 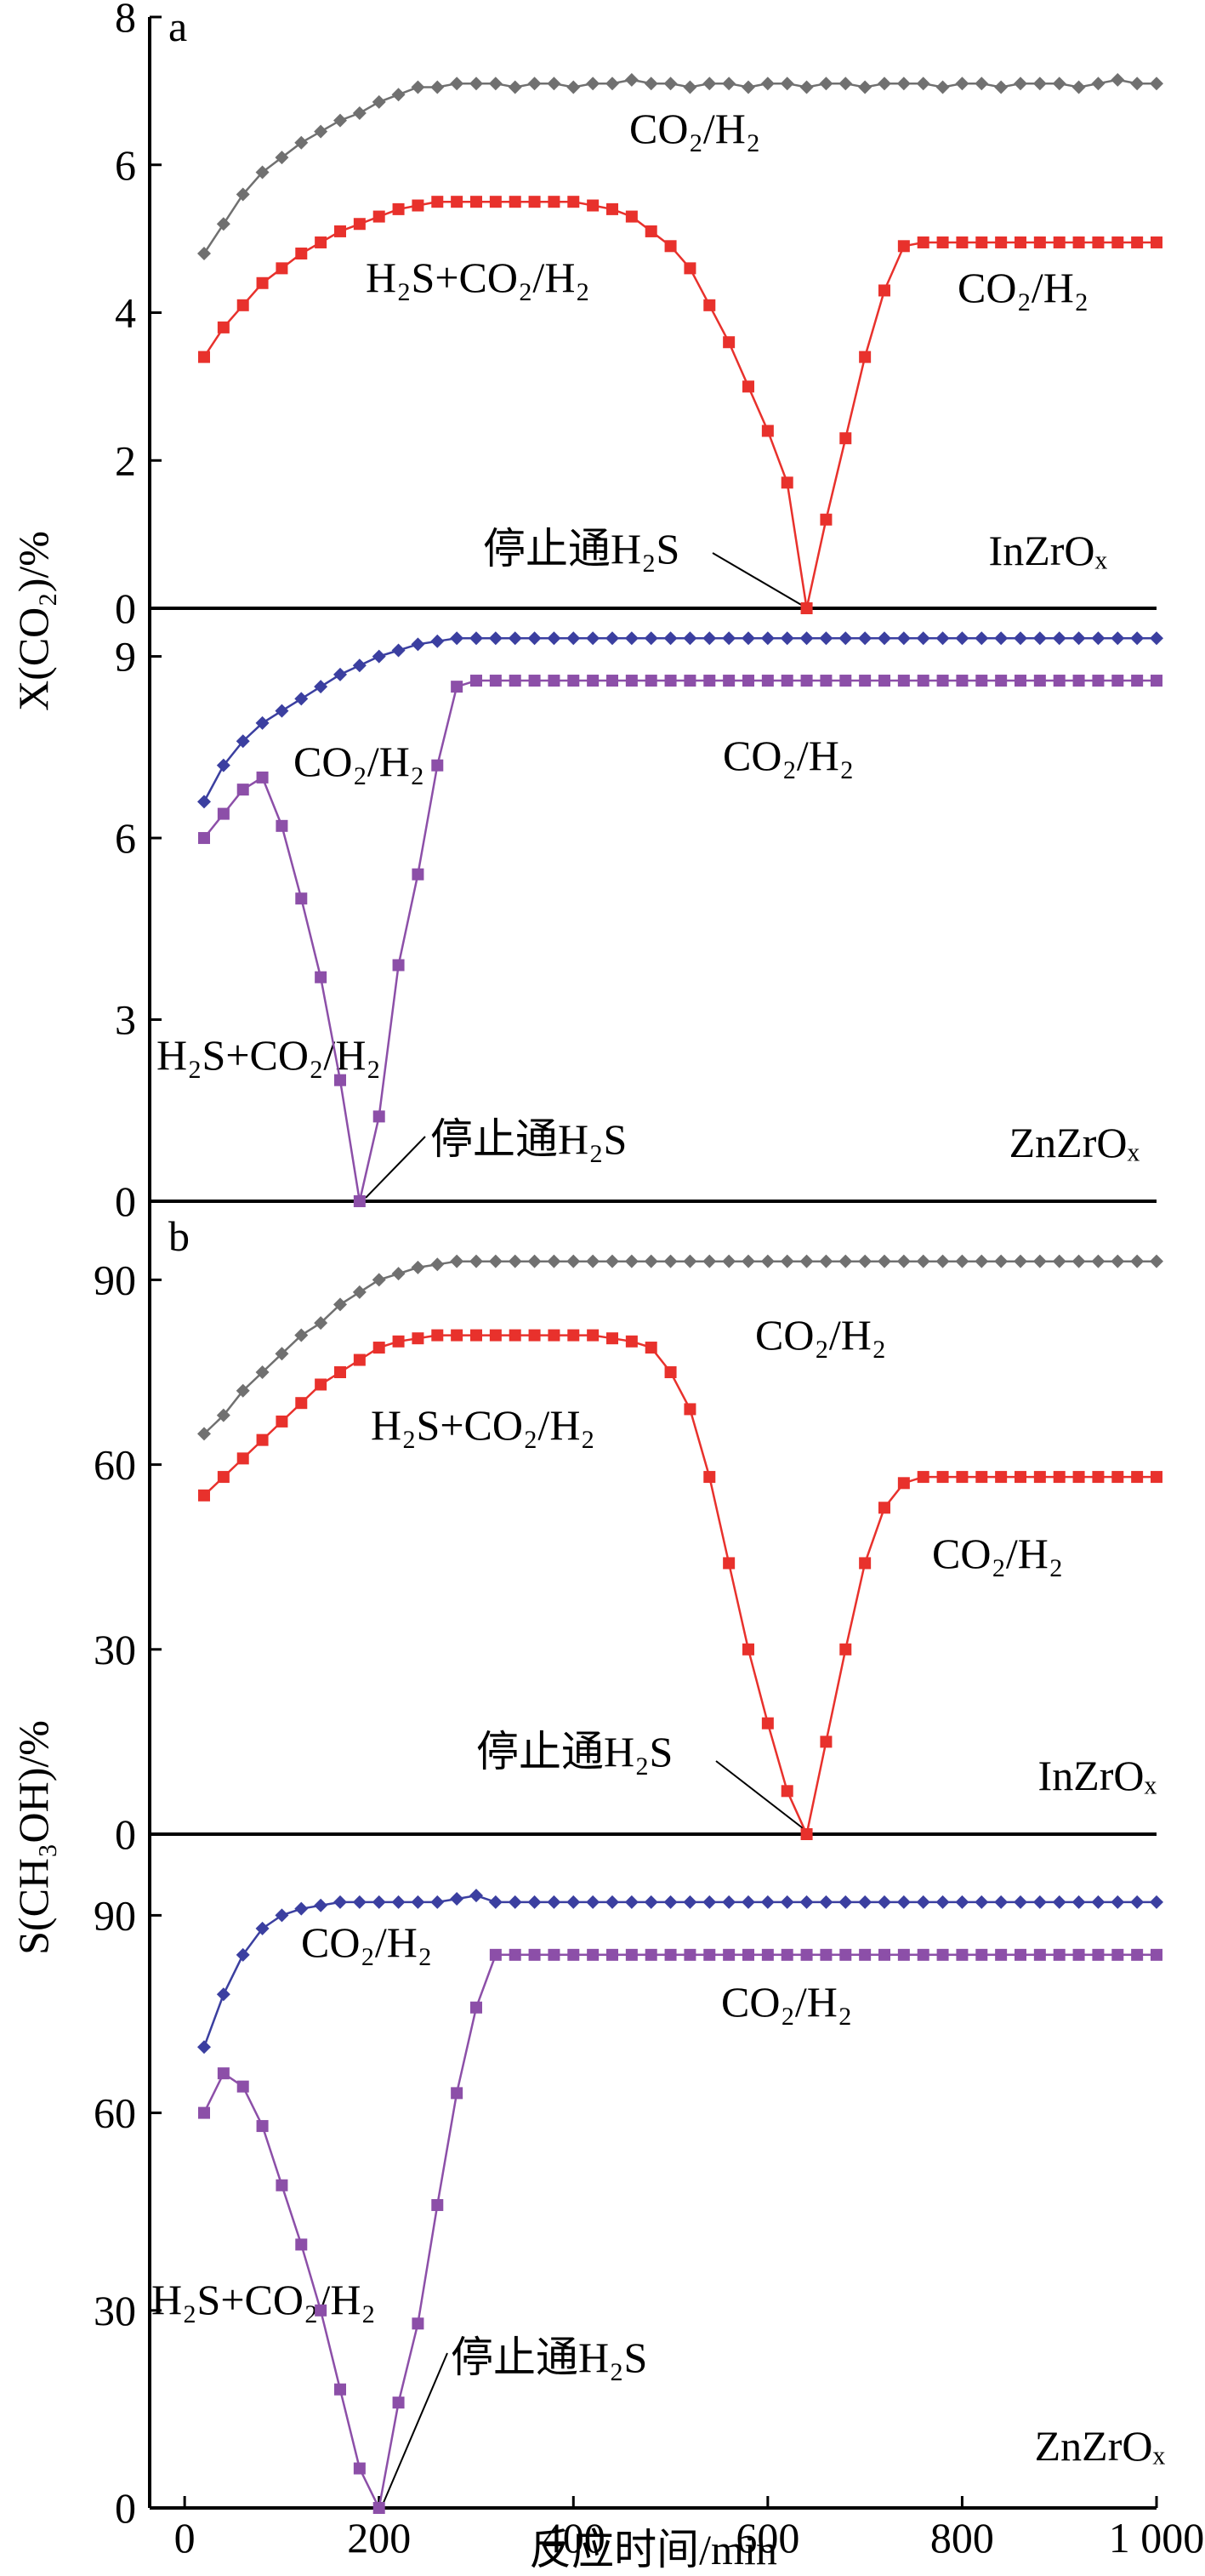 I want to click on y-tick-label-0-1: 2, so click(x=125, y=460).